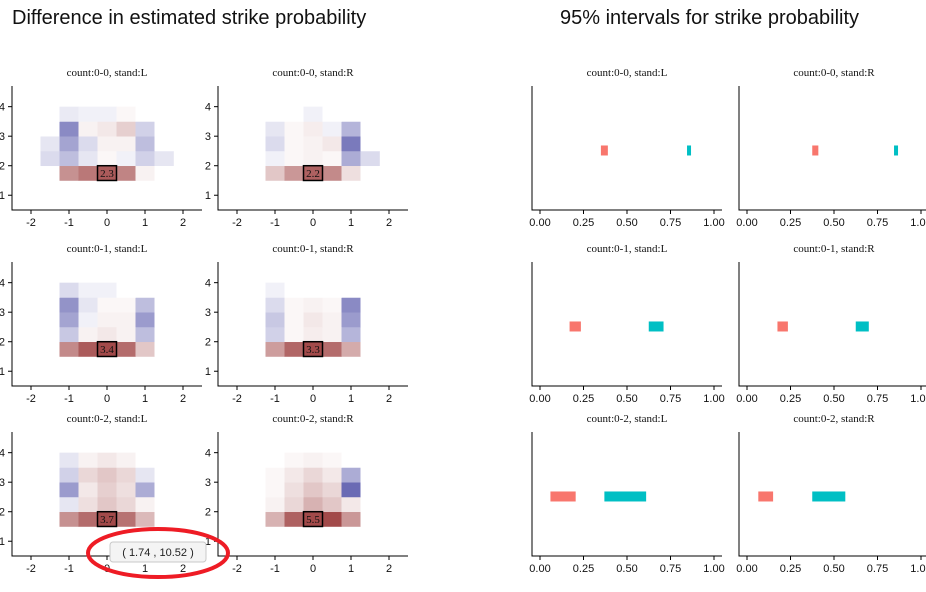 This screenshot has height=592, width=926. What do you see at coordinates (69, 569) in the screenshot?
I see `x-tick-label: -1` at bounding box center [69, 569].